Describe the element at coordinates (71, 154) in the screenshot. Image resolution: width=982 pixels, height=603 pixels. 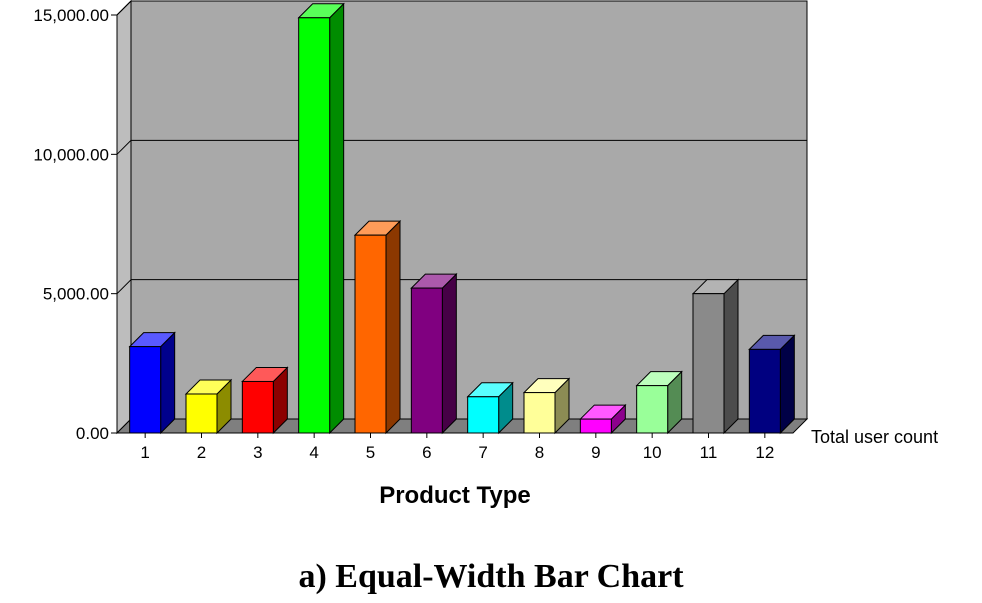
I see `y-tick-label: 10,000.00` at that location.